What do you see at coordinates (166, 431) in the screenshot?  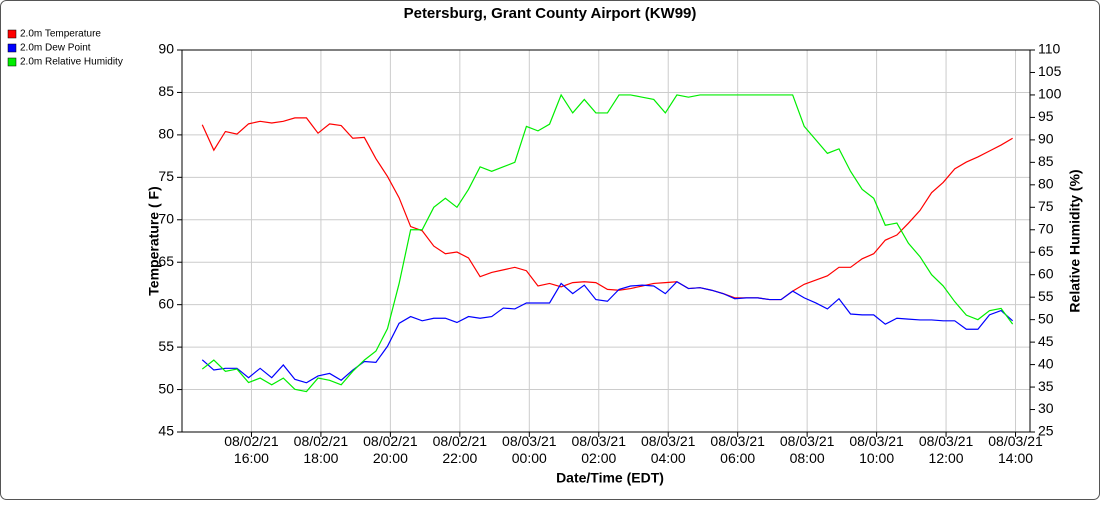 I see `y-tick-label: 45` at bounding box center [166, 431].